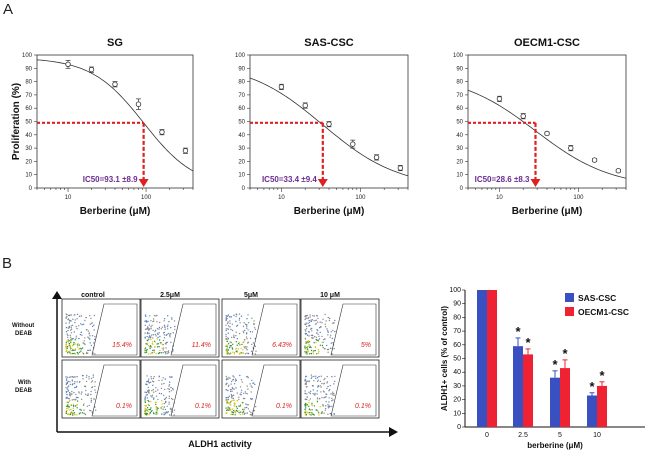 Image resolution: width=650 pixels, height=453 pixels. What do you see at coordinates (110, 179) in the screenshot?
I see `ic50-label: IC50=93.1 ±8.9` at bounding box center [110, 179].